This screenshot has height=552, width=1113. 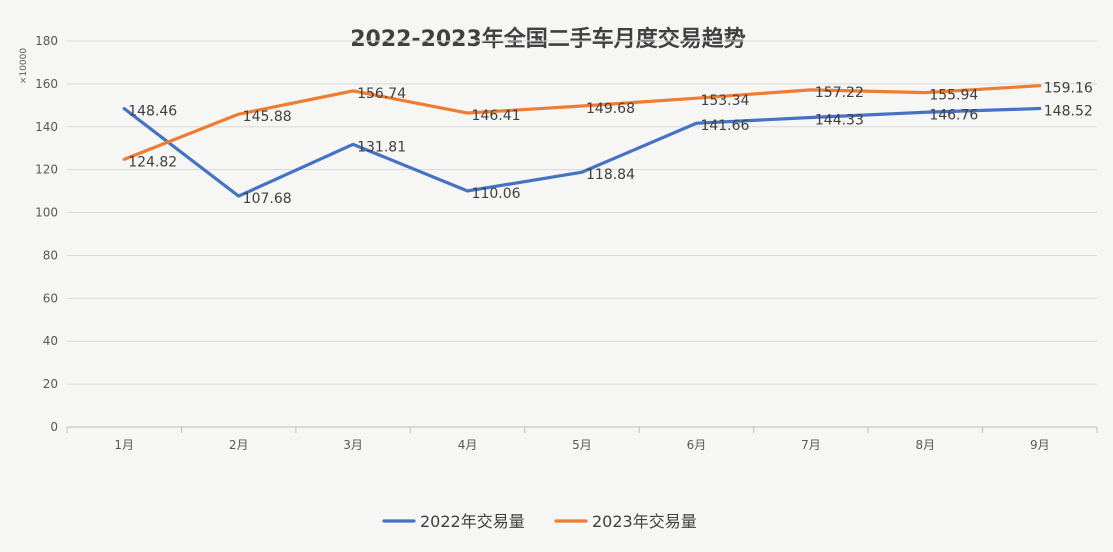 I want to click on y-tick-label: 120, so click(x=46, y=170).